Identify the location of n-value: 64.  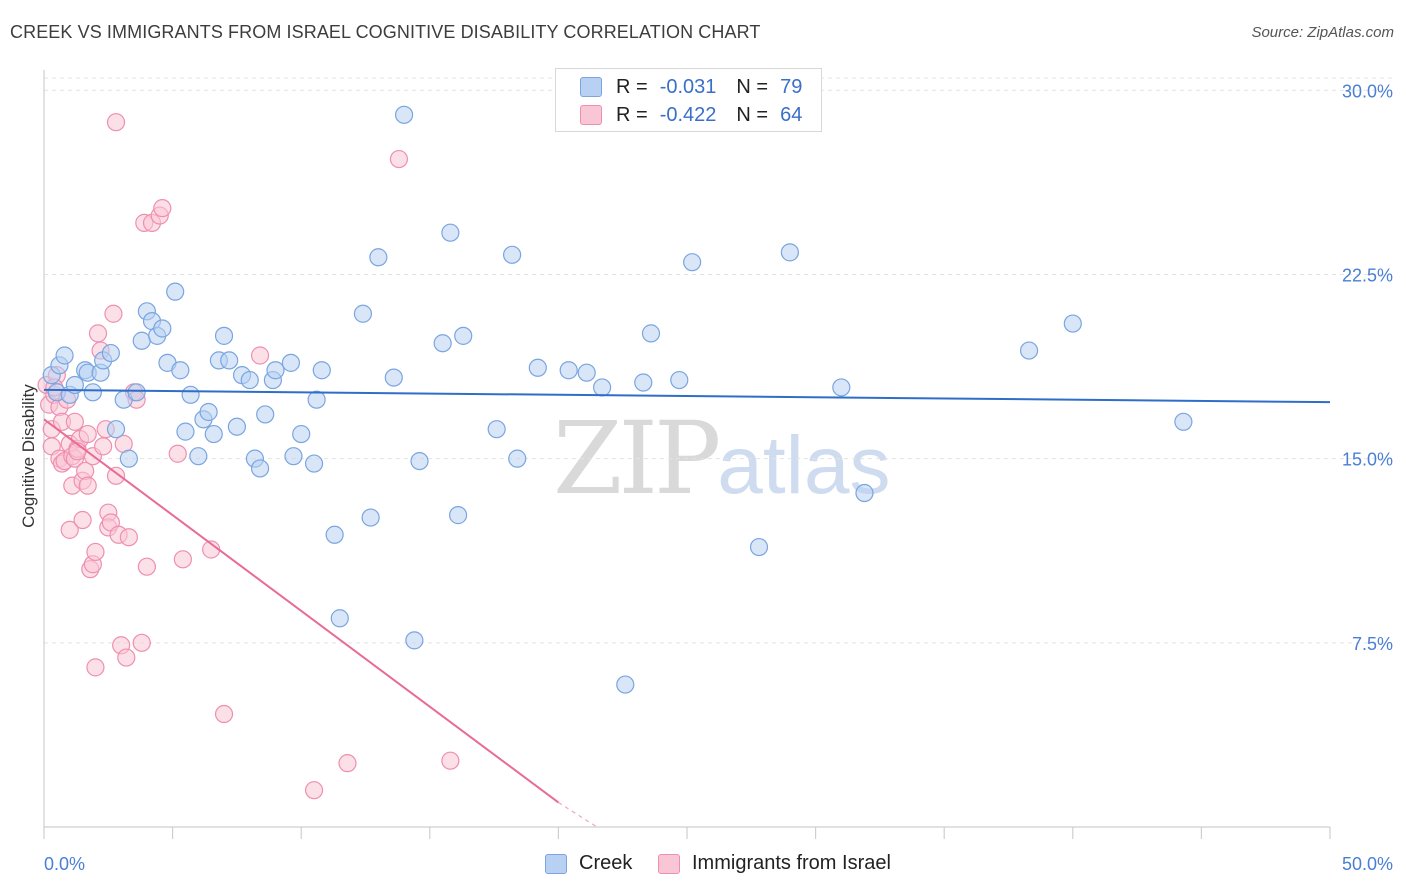
(791, 114).